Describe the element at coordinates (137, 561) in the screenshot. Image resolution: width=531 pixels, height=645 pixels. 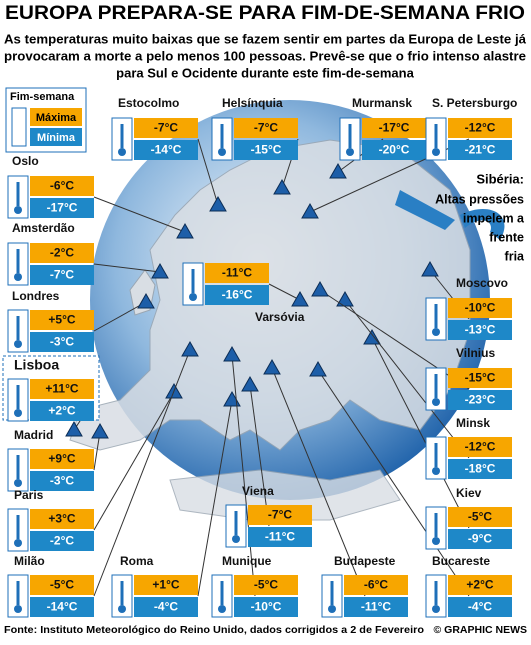
I see `city-name: Roma` at that location.